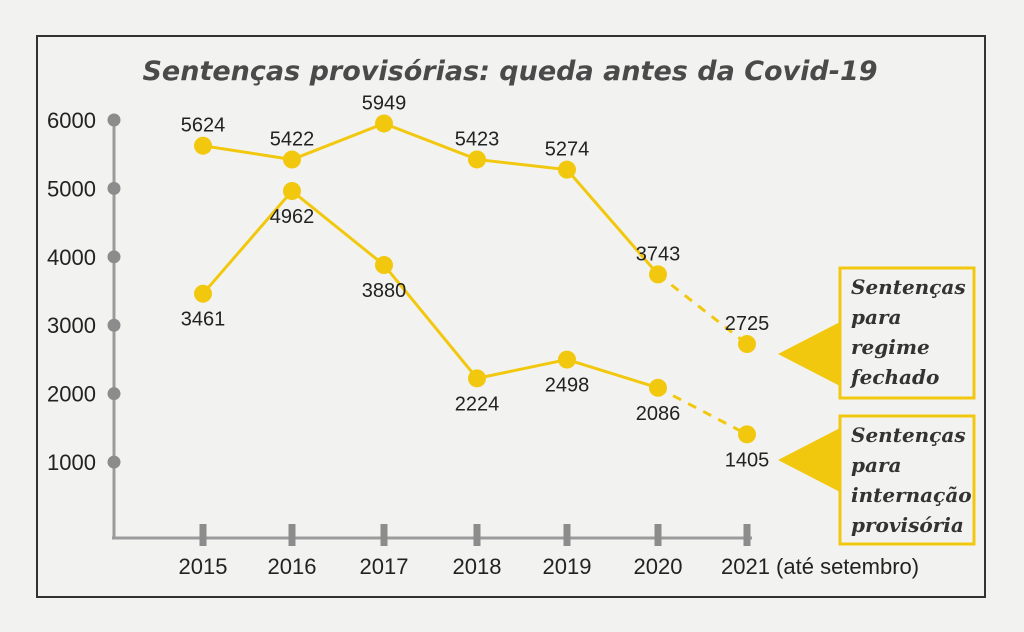 The image size is (1024, 632). What do you see at coordinates (71, 394) in the screenshot?
I see `y-tick-label: 2000` at bounding box center [71, 394].